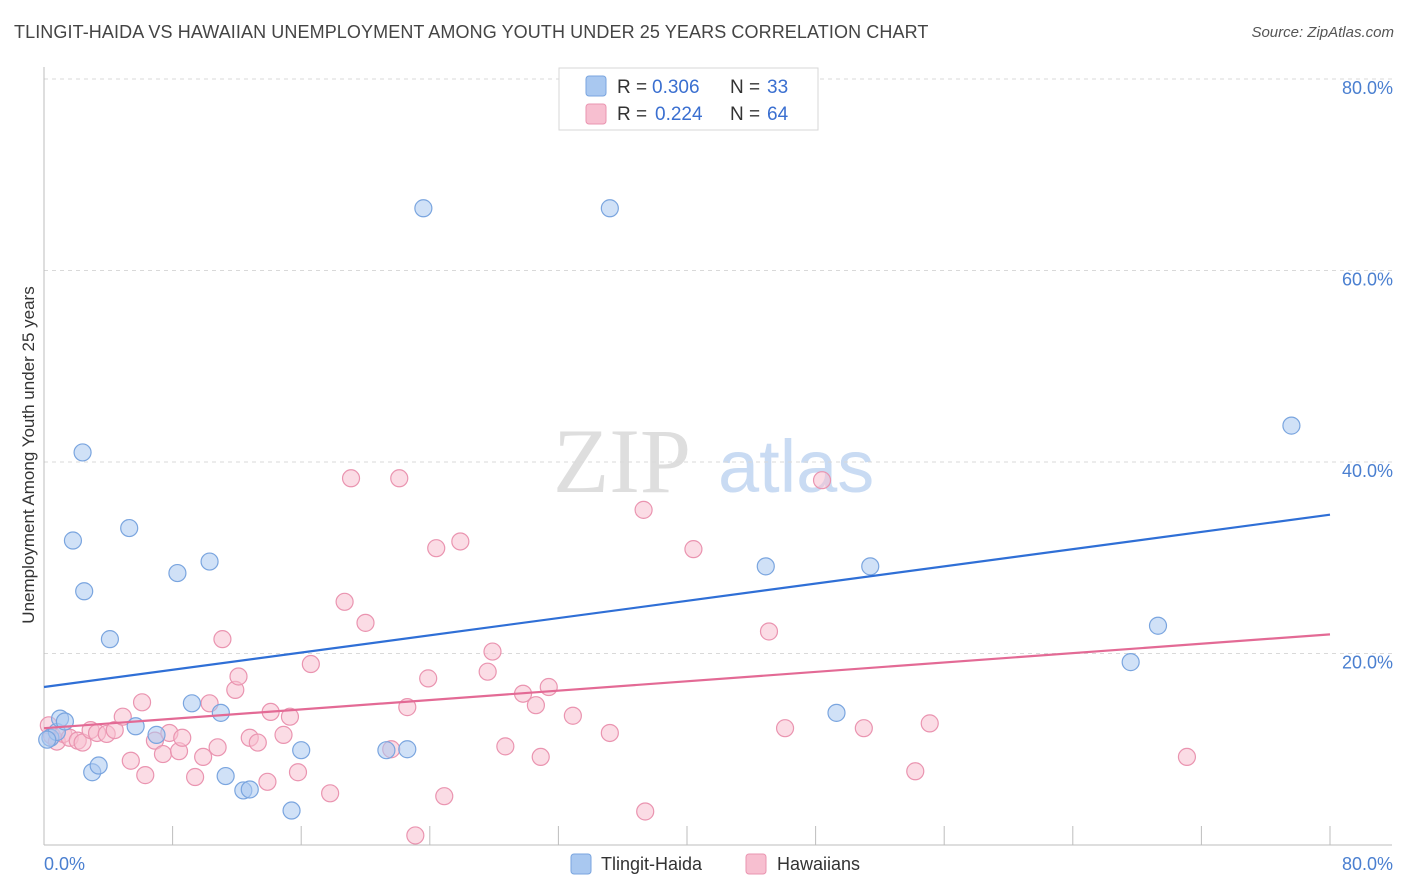 The height and width of the screenshot is (892, 1406). I want to click on legend-r-label-1: R =, so click(632, 87).